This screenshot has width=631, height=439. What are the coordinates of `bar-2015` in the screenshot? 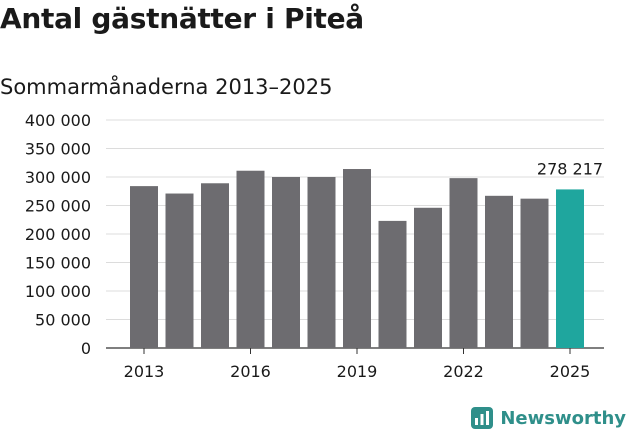 It's located at (215, 265).